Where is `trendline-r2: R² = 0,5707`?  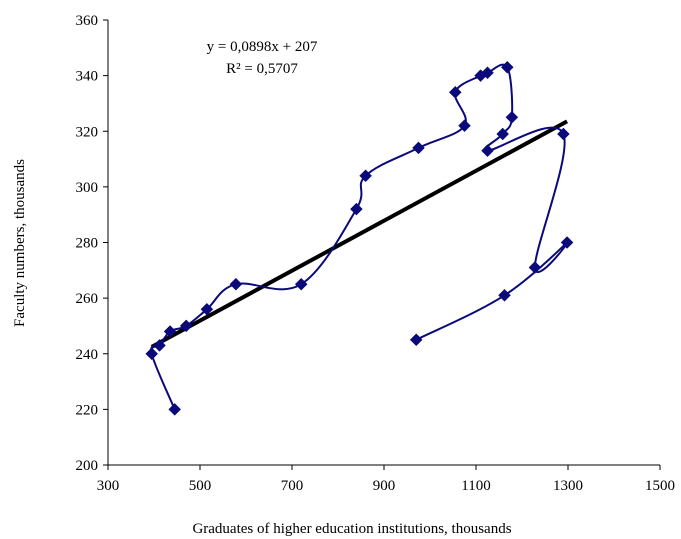 trendline-r2: R² = 0,5707 is located at coordinates (262, 69).